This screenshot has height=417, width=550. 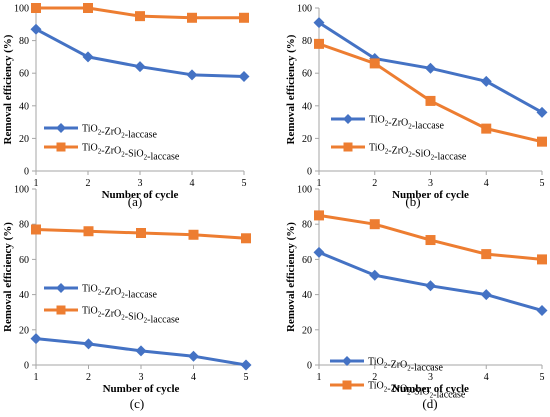 I want to click on panel-label: (b), so click(x=412, y=201).